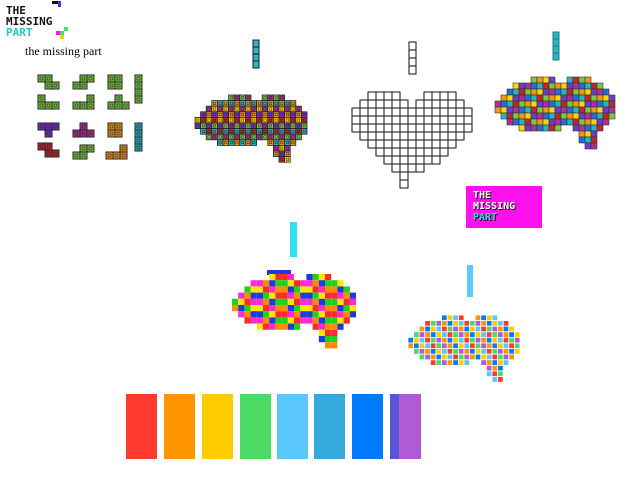  I want to click on swatch-blue, so click(367, 426).